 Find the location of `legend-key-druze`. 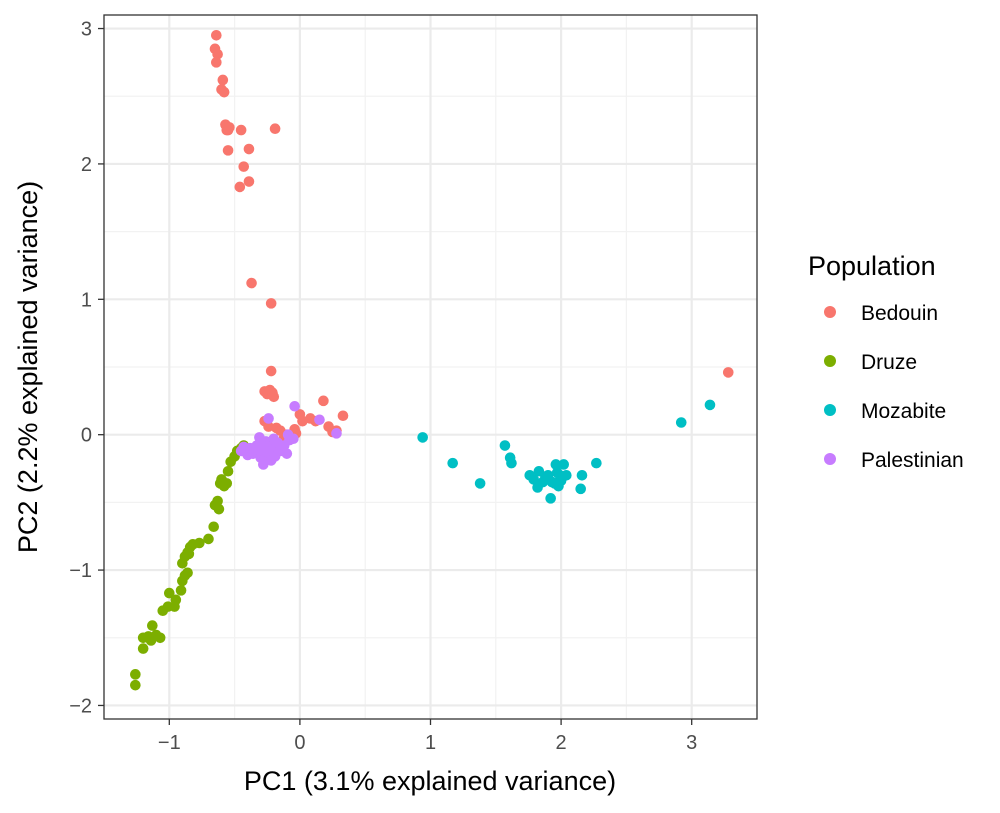

legend-key-druze is located at coordinates (830, 361).